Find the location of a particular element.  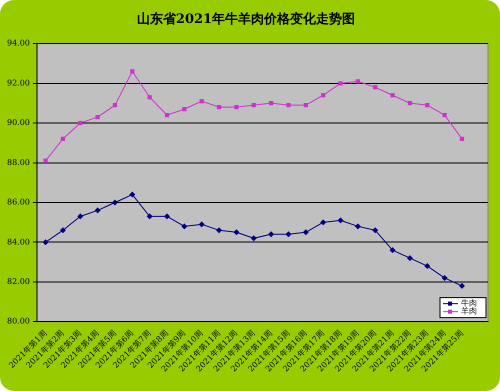

y-tick-label: 90.00 is located at coordinates (18, 123).